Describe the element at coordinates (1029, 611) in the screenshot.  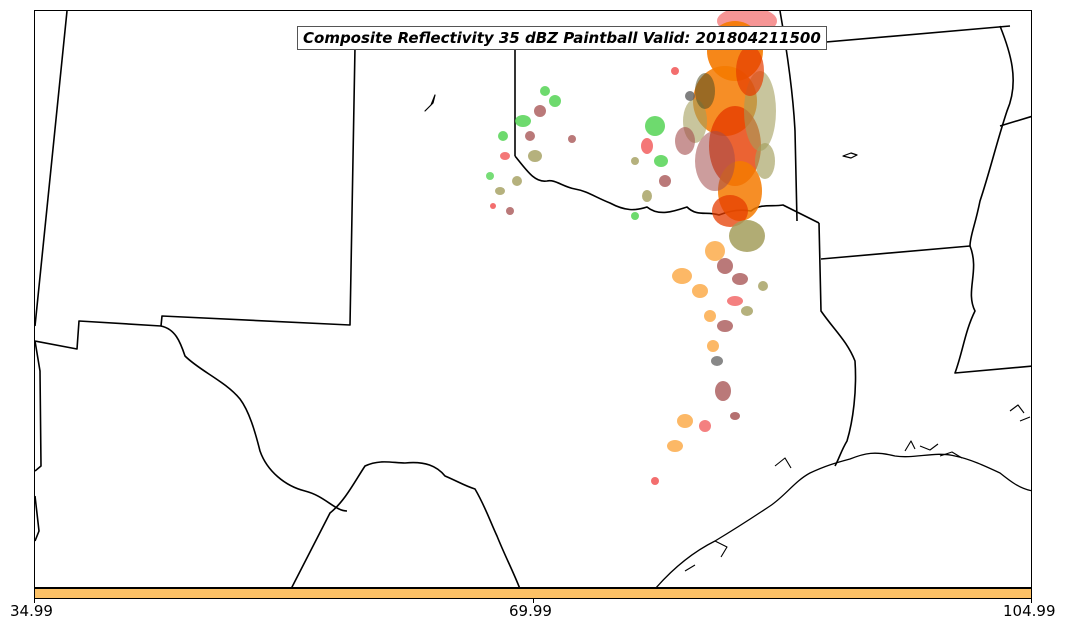
I see `colorbar-tick-label-max: 104.99` at that location.